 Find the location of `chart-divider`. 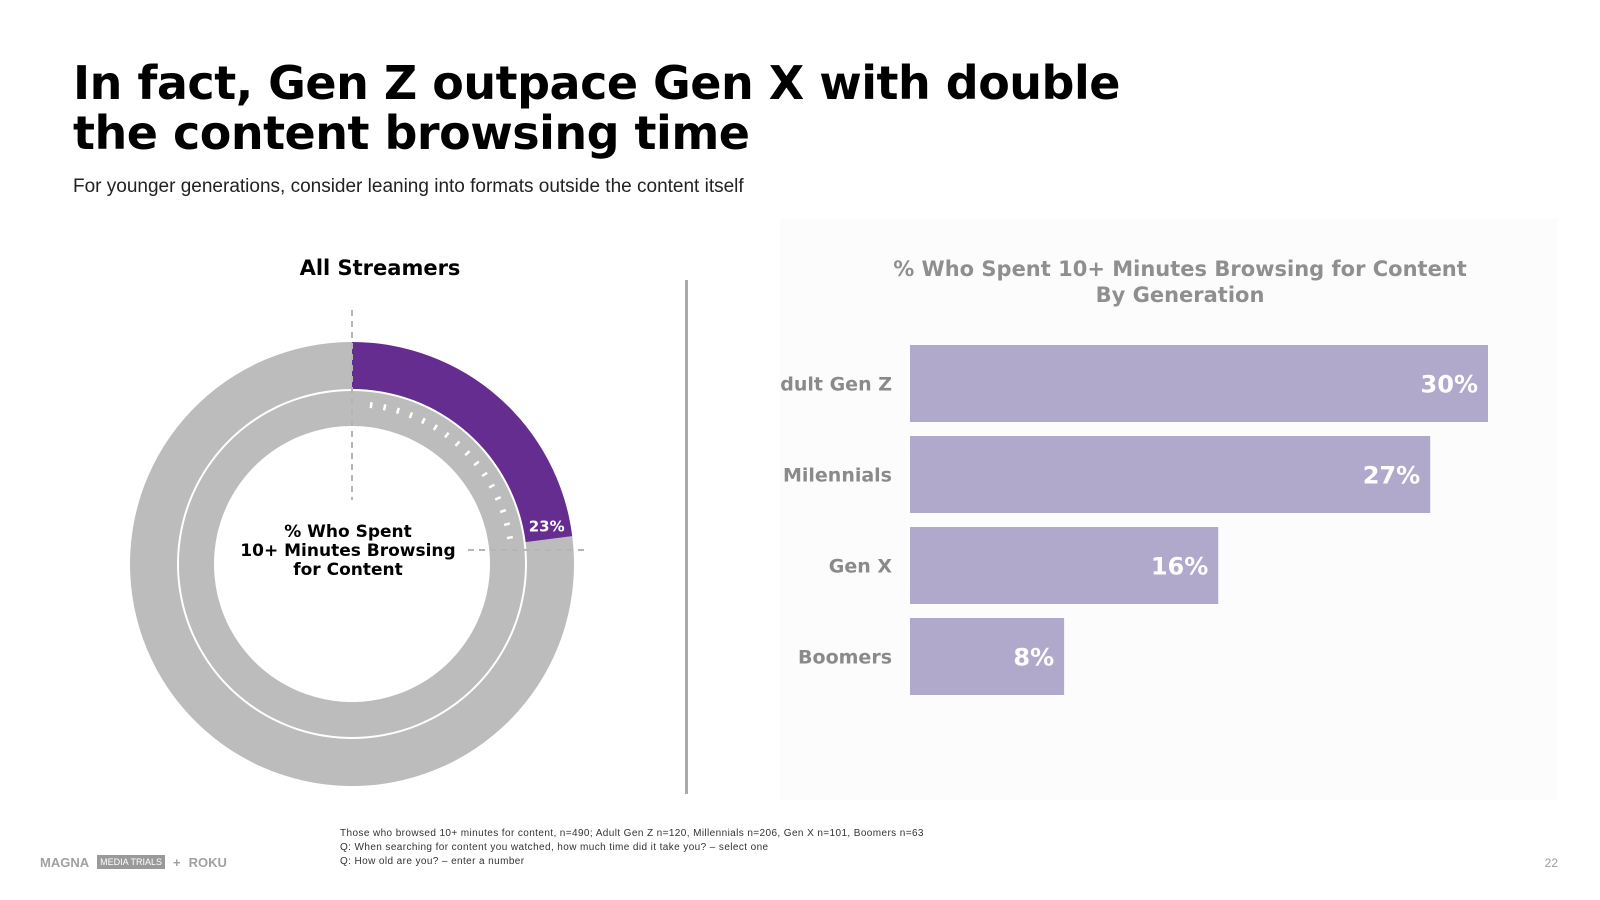

chart-divider is located at coordinates (686, 537).